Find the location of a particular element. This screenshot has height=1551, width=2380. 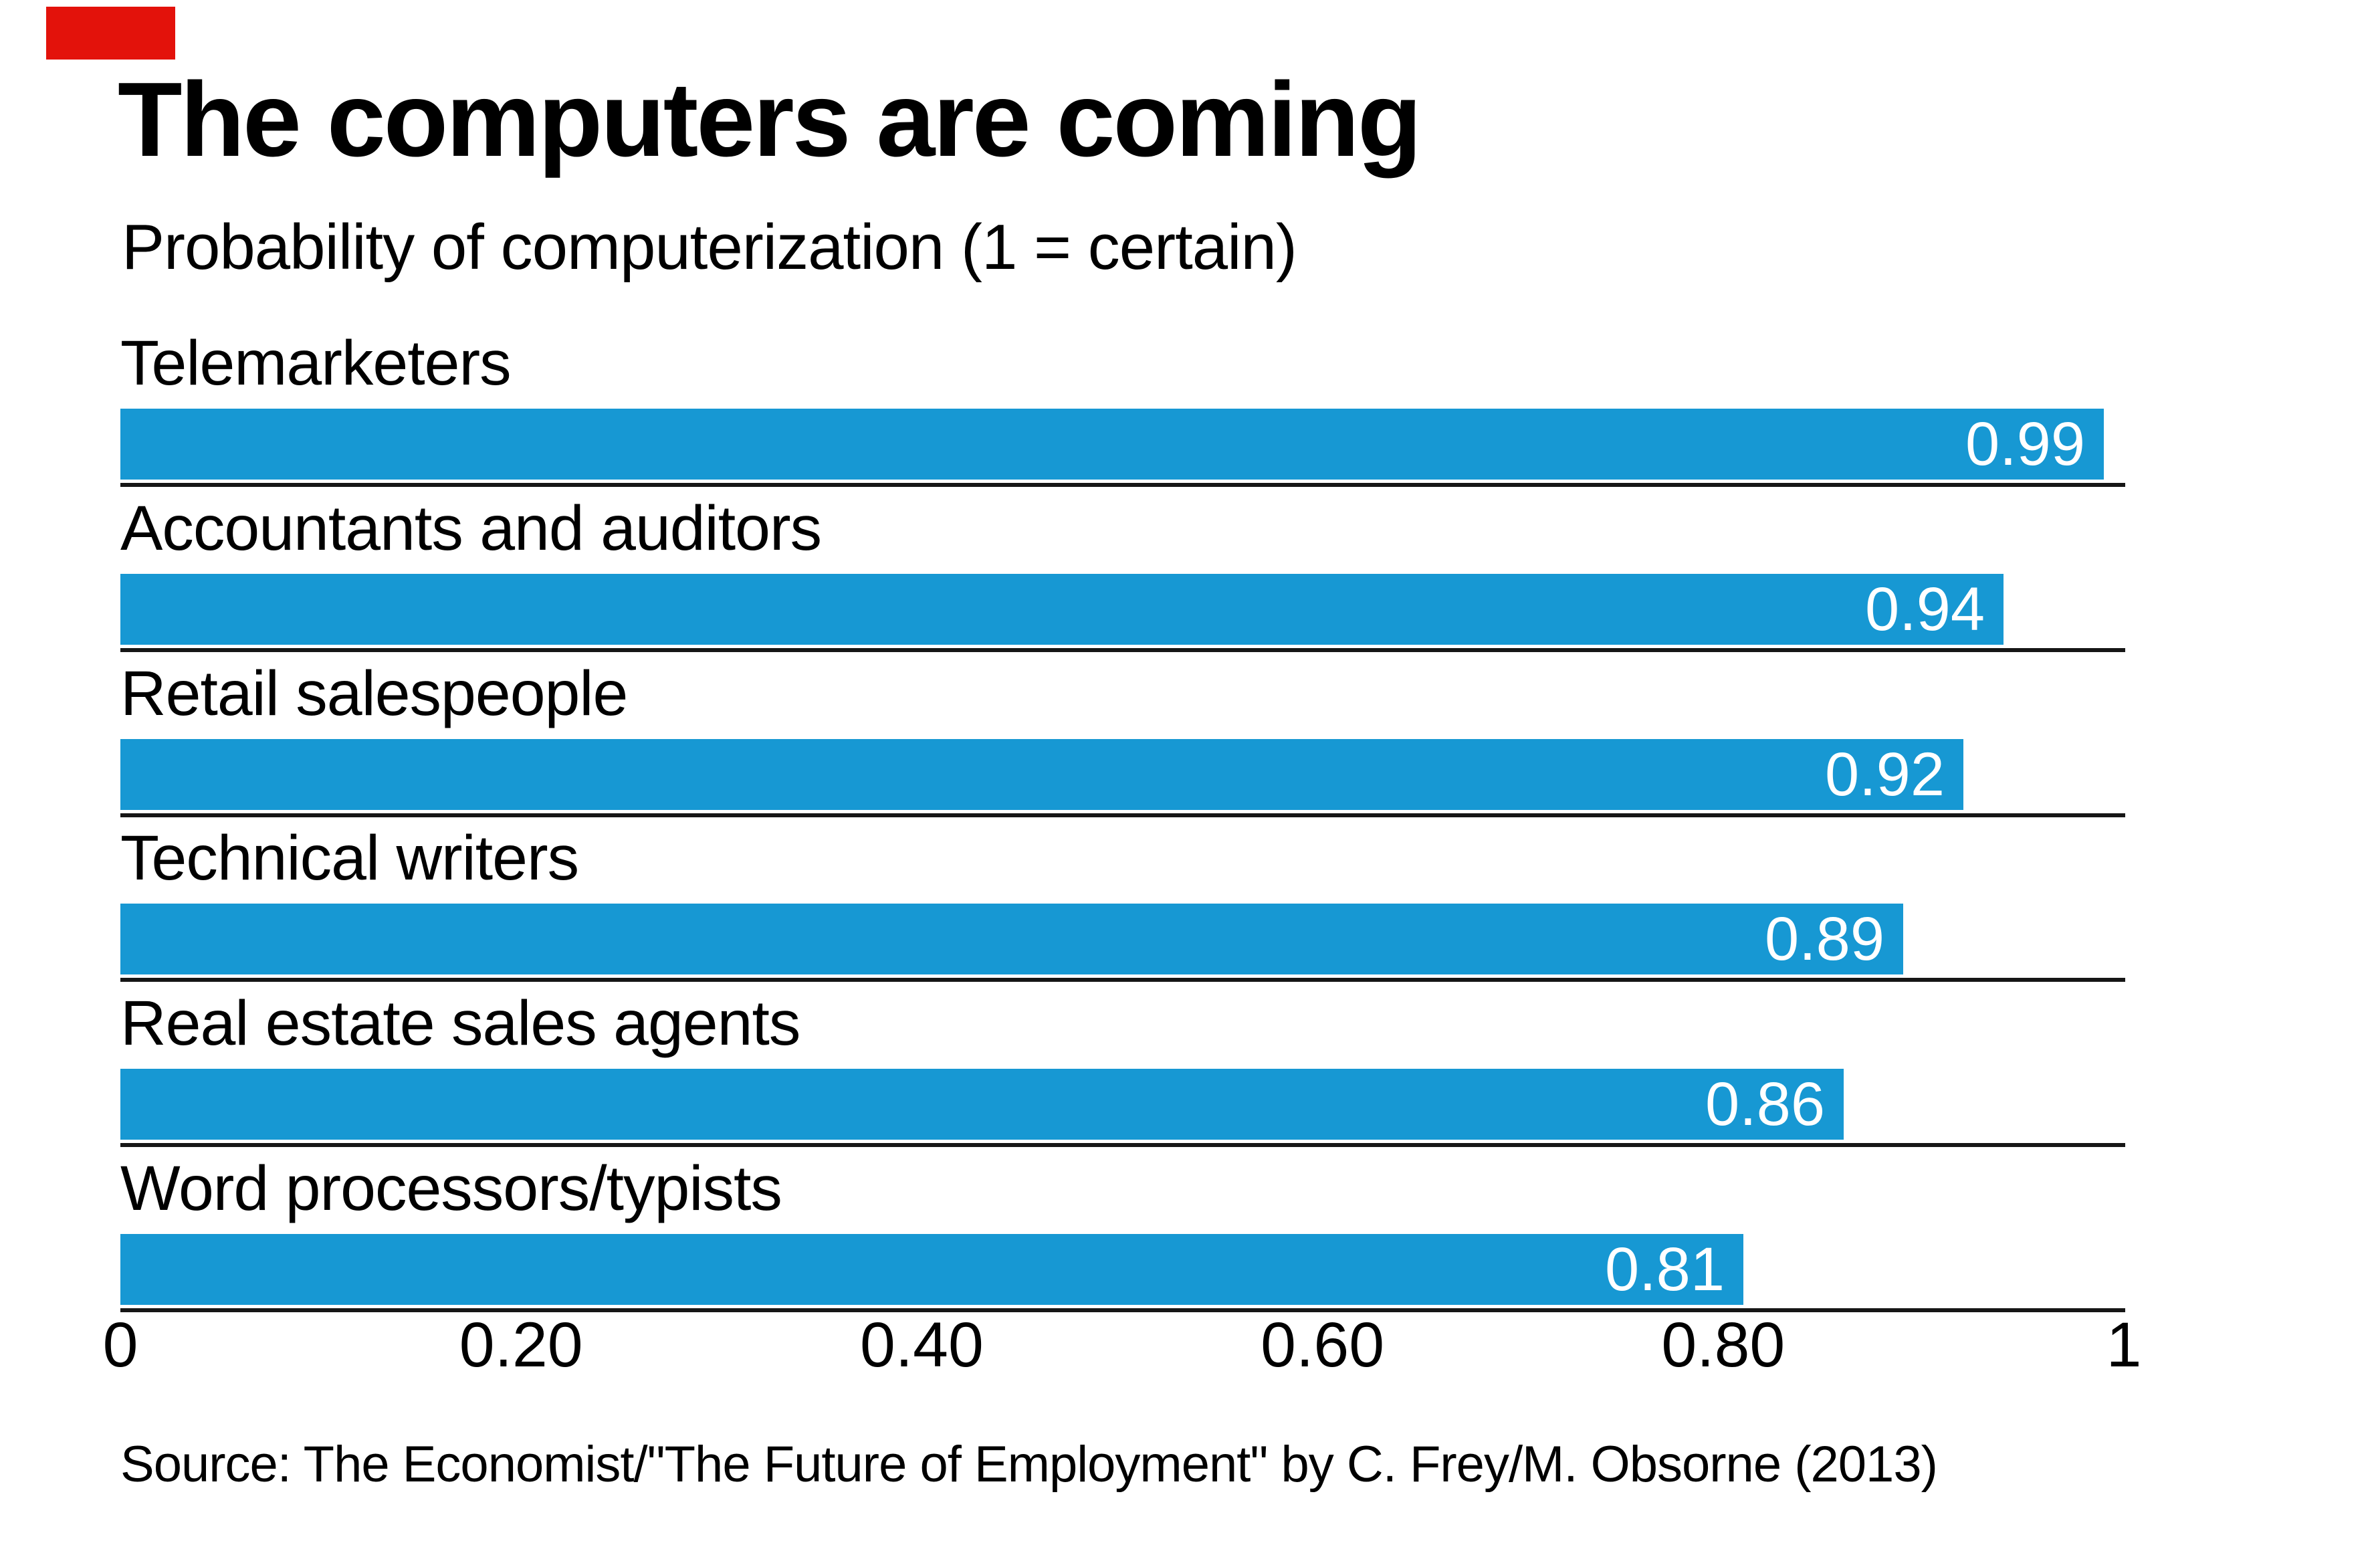

bar: 0.86 is located at coordinates (982, 1104).